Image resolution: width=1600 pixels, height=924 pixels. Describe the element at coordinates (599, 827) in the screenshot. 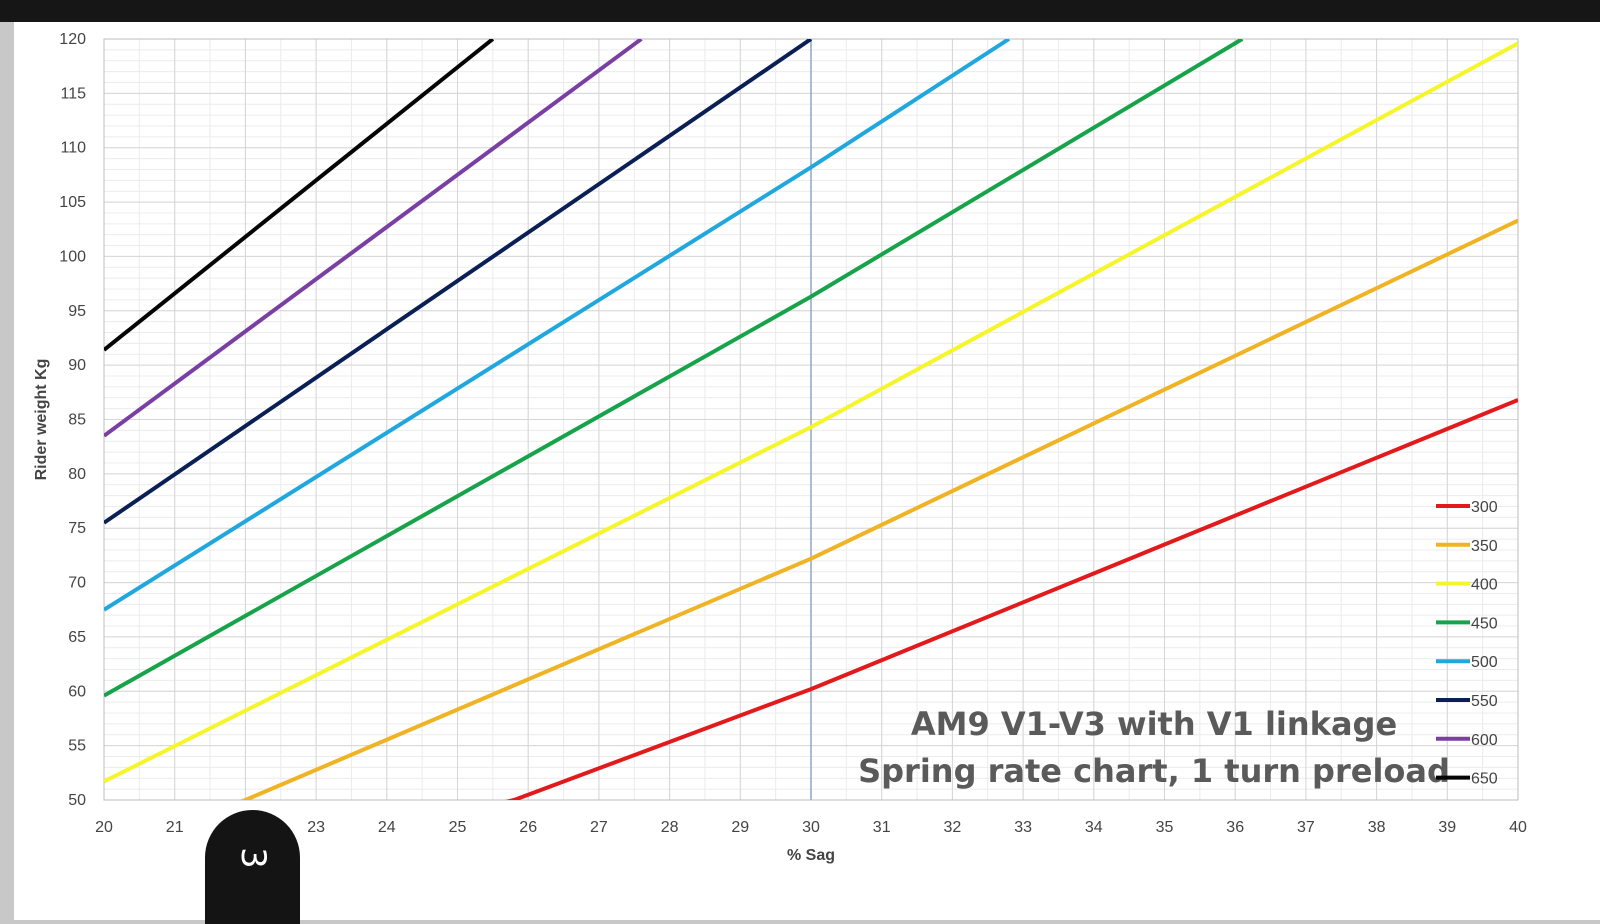

I see `x-tick-label: 27` at that location.